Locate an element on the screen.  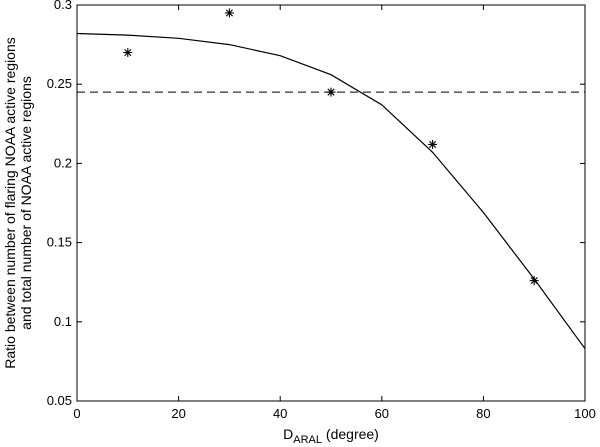
y-tick-label: 0.15 is located at coordinates (59, 242).